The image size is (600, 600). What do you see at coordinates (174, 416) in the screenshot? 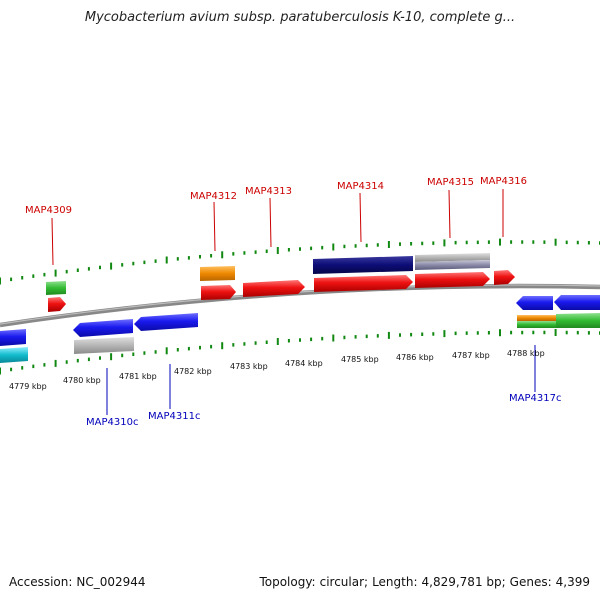
I see `gene-label-map4311c: MAP4311c` at bounding box center [174, 416].